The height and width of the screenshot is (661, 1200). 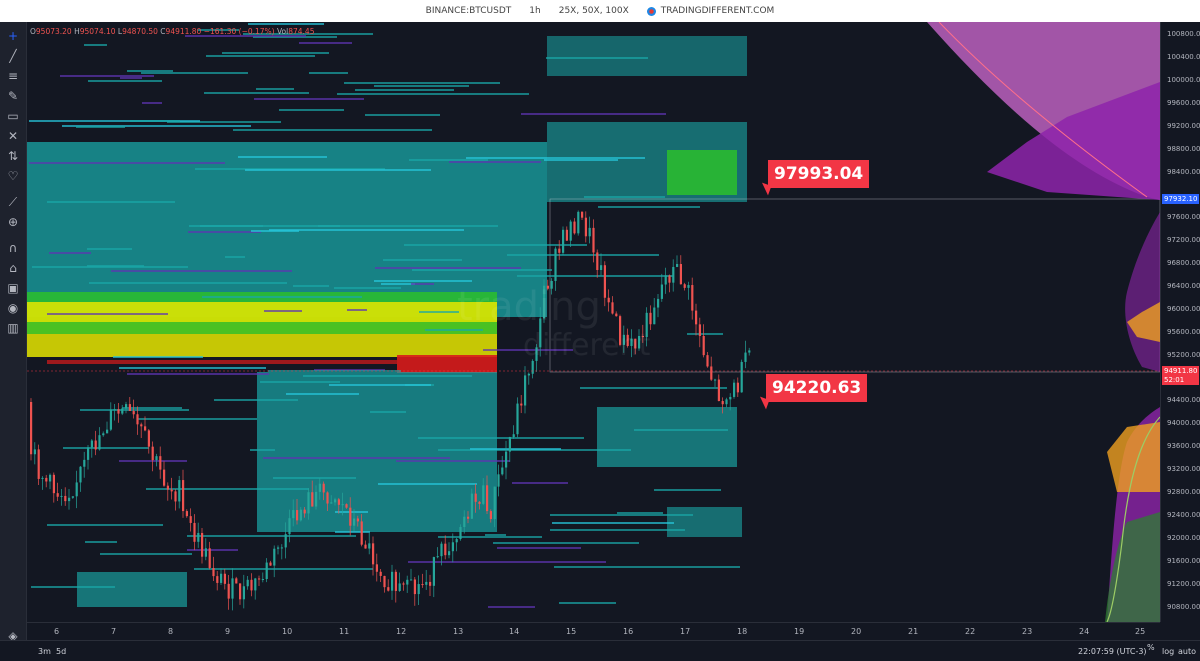 I want to click on crosshair-icon: +, so click(x=13, y=36).